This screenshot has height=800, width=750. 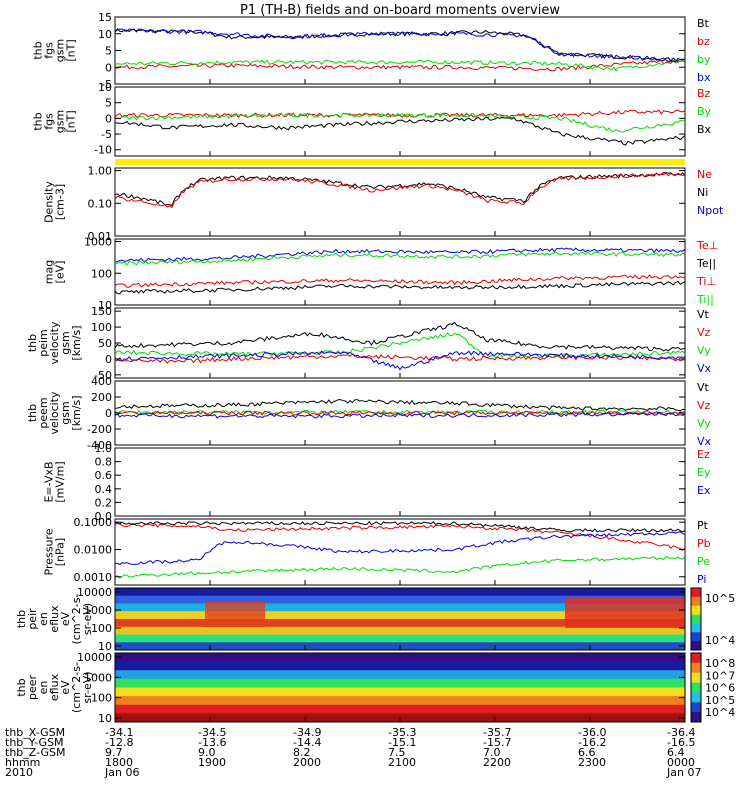 I want to click on y-tick-label: -400, so click(x=99, y=445).